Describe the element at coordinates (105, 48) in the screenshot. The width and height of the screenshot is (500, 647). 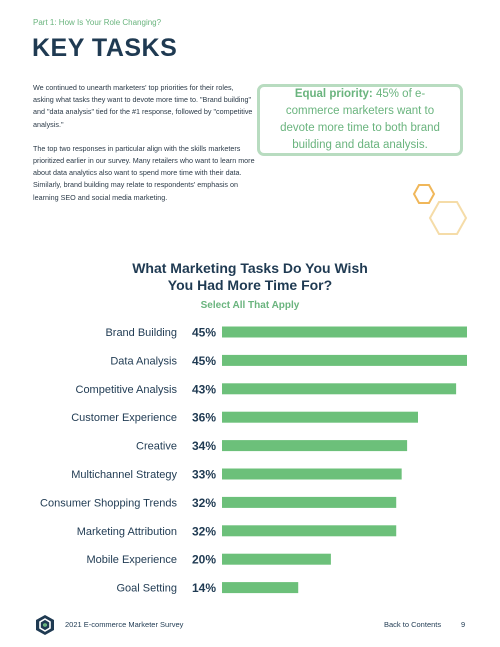
I see `page-title: KEY TASKS` at that location.